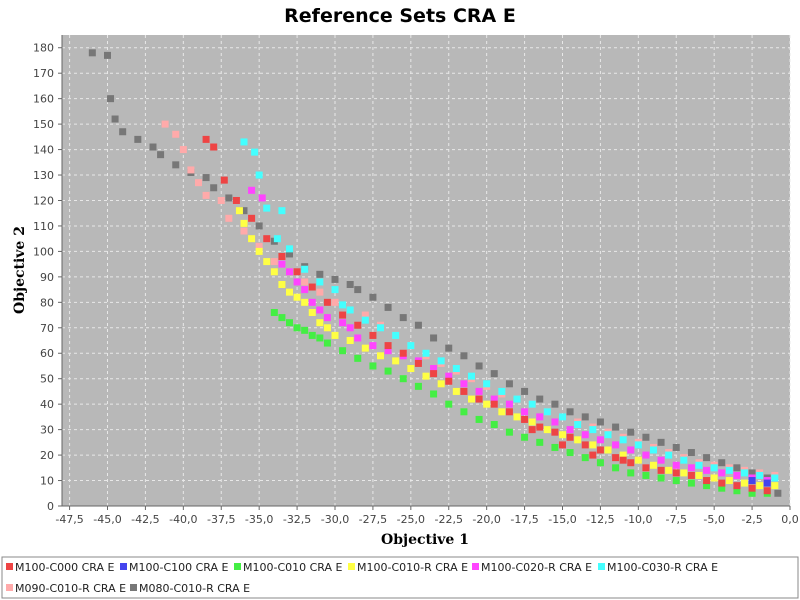 This screenshot has width=800, height=600. Describe the element at coordinates (20, 270) in the screenshot. I see `y-axis-label: Objective 2` at that location.